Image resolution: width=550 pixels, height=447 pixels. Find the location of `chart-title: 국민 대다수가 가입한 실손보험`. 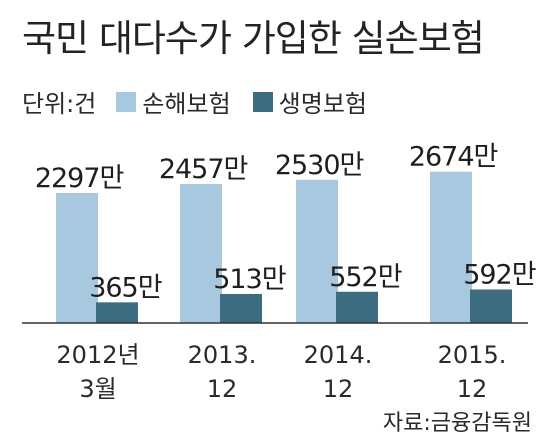

chart-title: 국민 대다수가 가입한 실손보험 is located at coordinates (253, 38).